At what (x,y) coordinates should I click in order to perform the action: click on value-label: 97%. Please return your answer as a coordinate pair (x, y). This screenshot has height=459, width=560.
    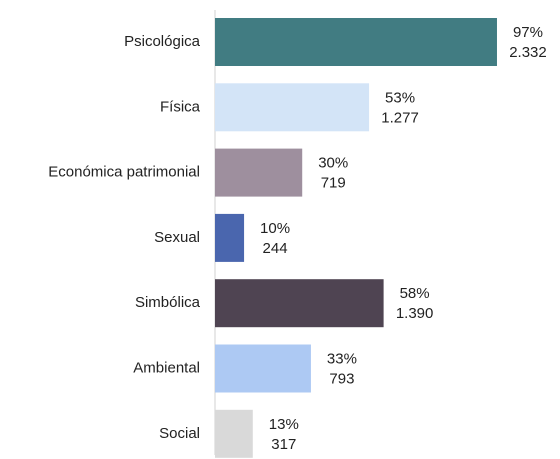
    Looking at the image, I should click on (528, 32).